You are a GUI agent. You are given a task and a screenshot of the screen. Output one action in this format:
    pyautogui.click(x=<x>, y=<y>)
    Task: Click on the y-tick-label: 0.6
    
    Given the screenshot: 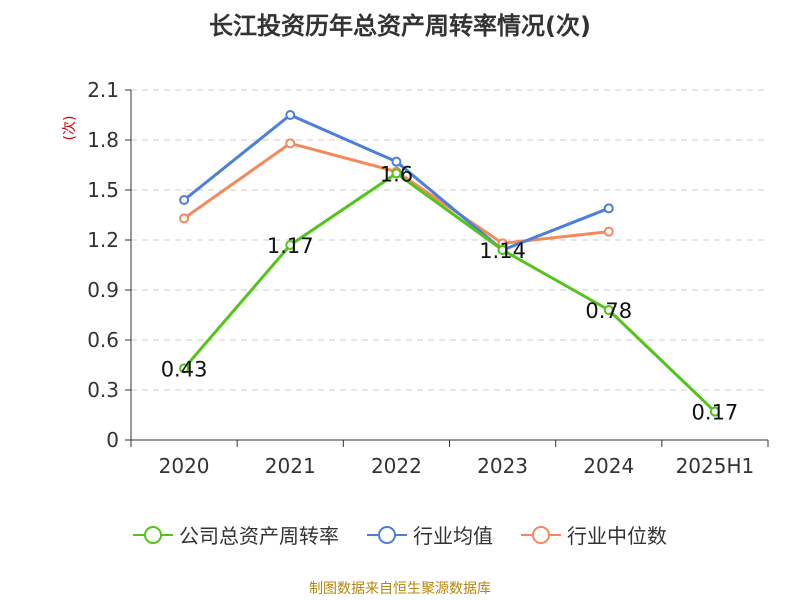 What is the action you would take?
    pyautogui.click(x=103, y=340)
    